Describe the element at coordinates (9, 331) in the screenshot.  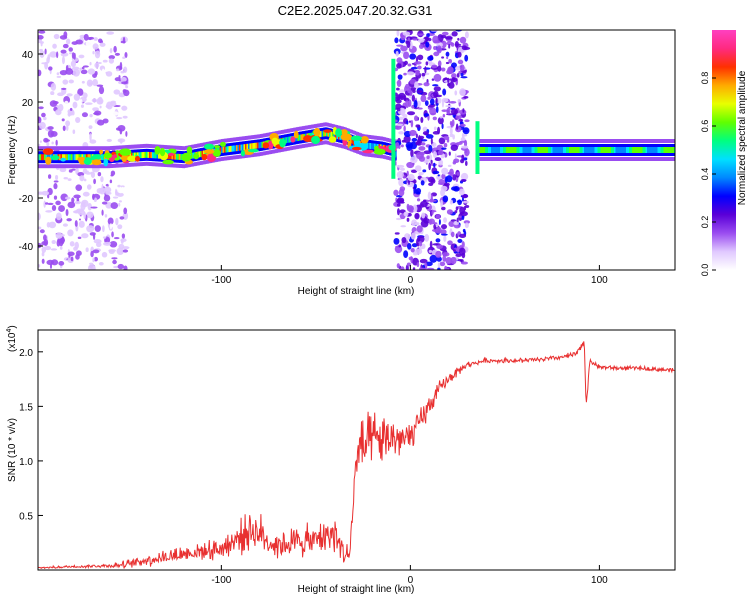
I see `snr-multiplier-exp: 4` at that location.